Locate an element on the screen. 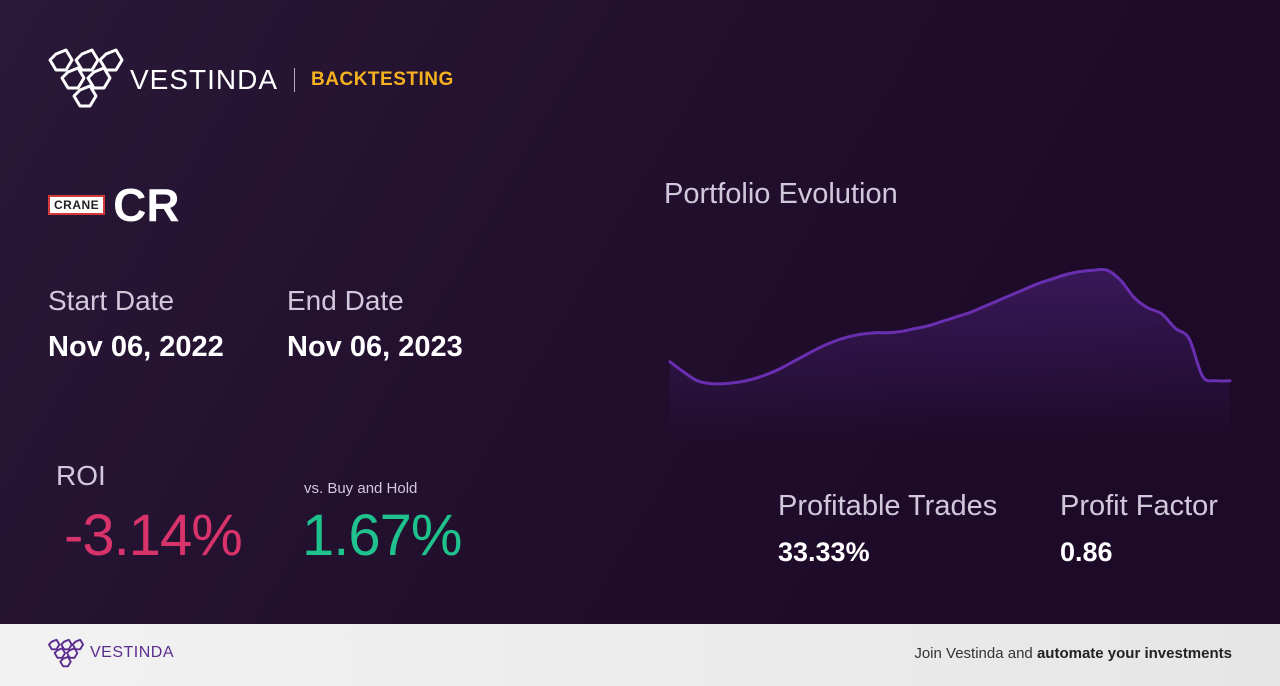 This screenshot has height=686, width=1280. roi-label: ROI is located at coordinates (81, 475).